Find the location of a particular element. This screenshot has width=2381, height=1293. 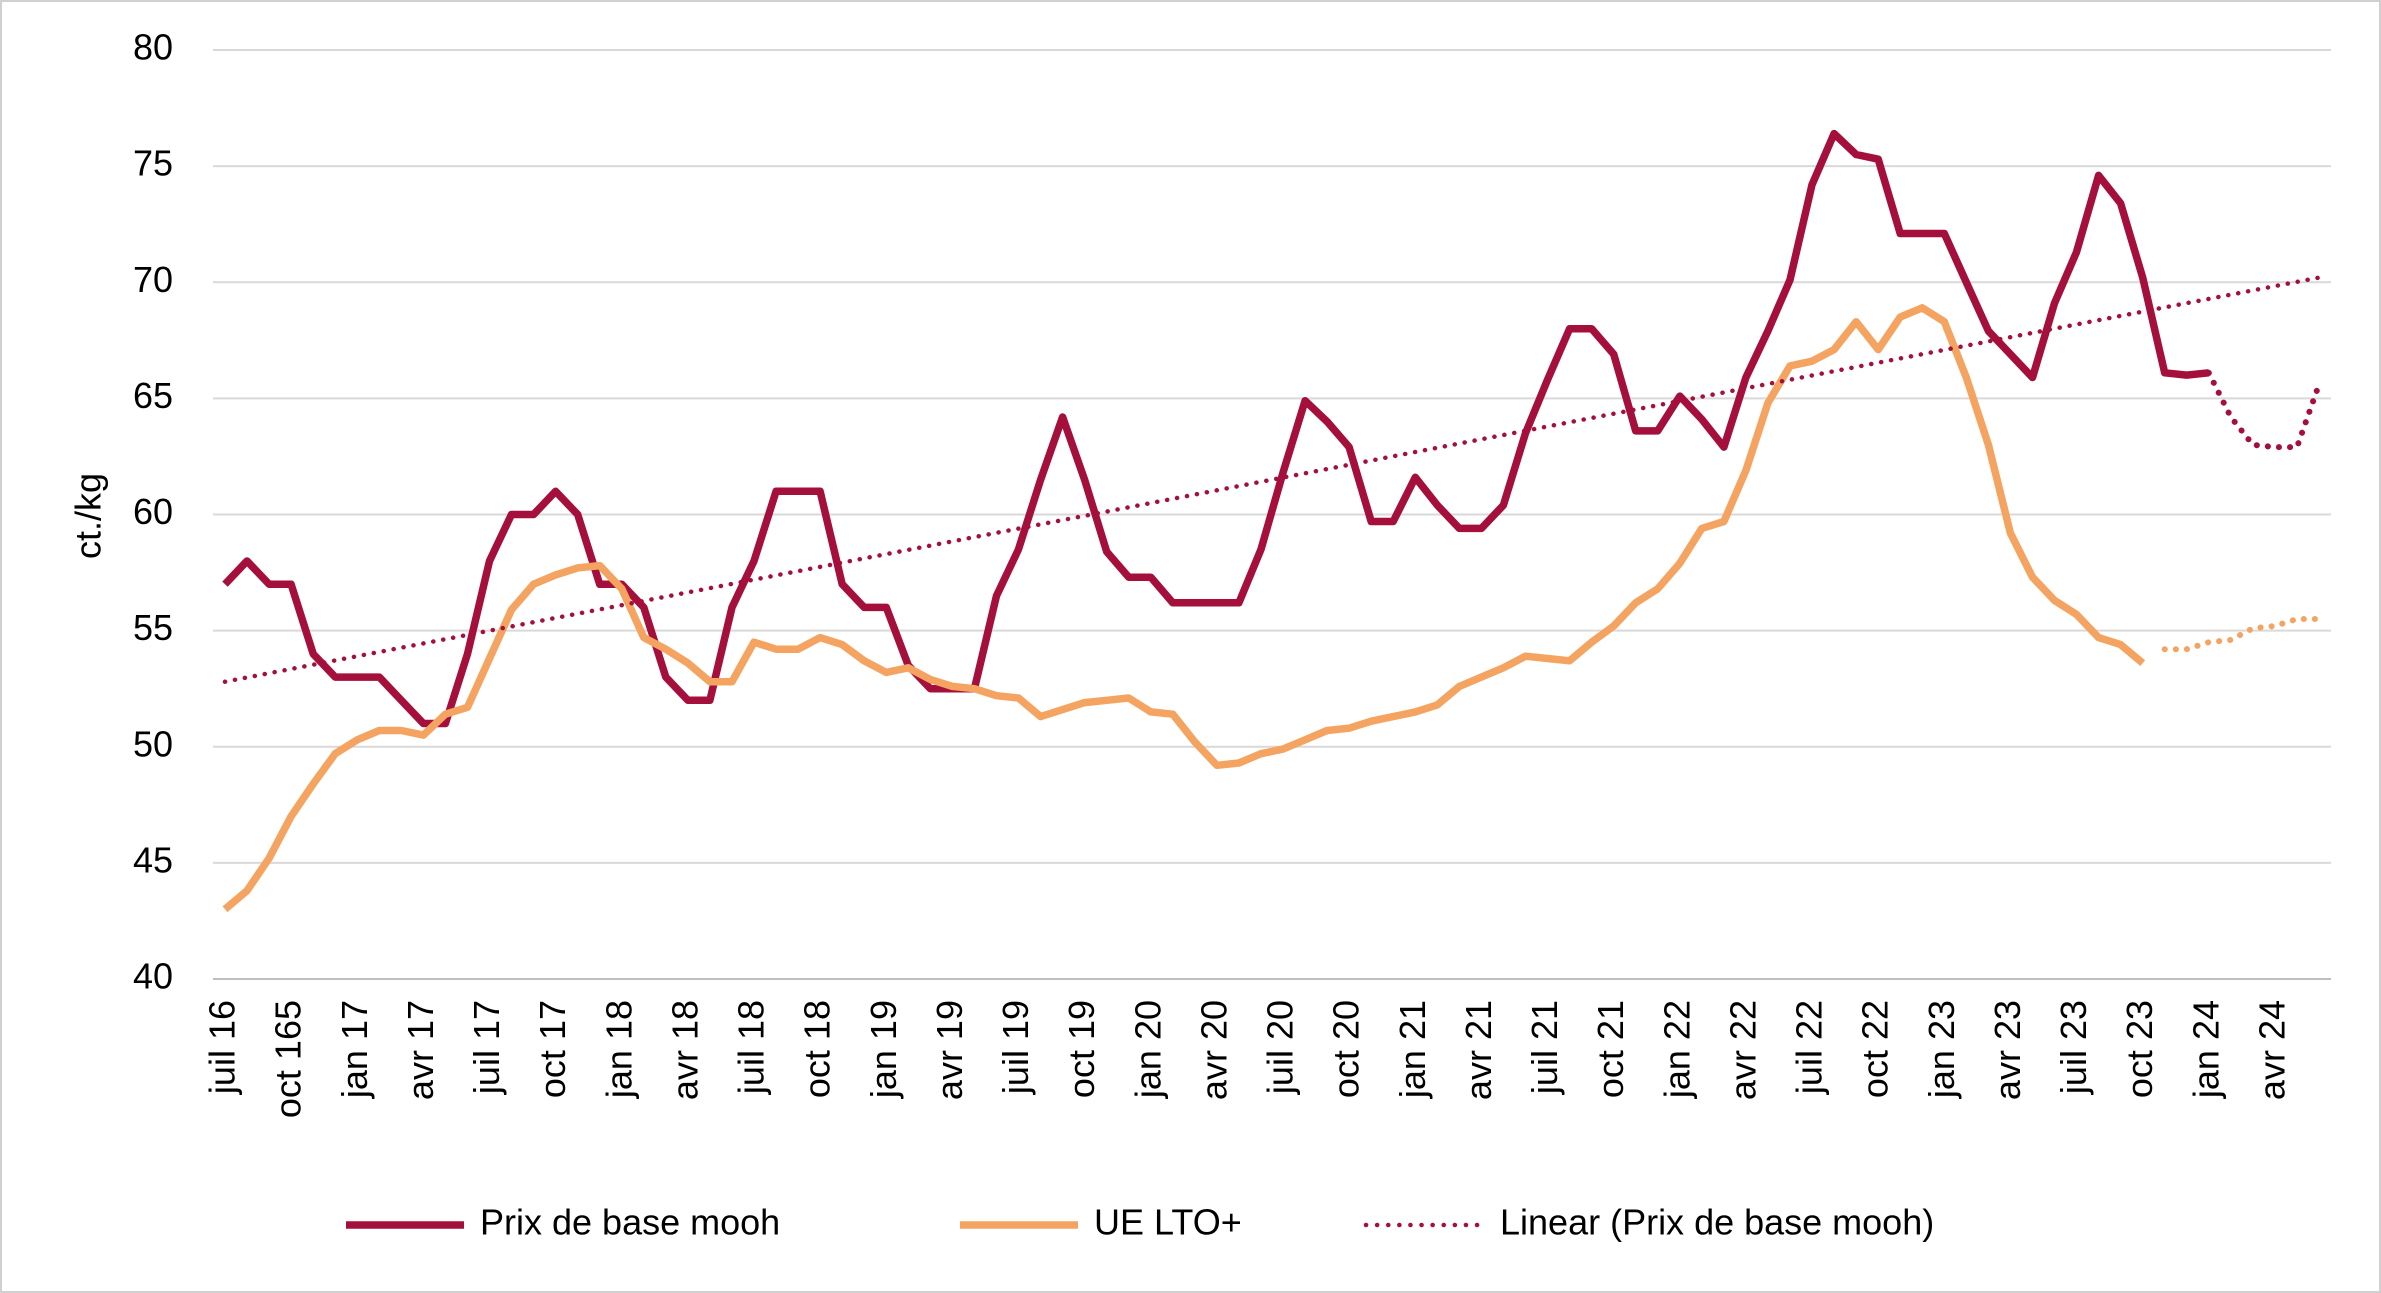

y-axis-title: ct./kg is located at coordinates (88, 516).